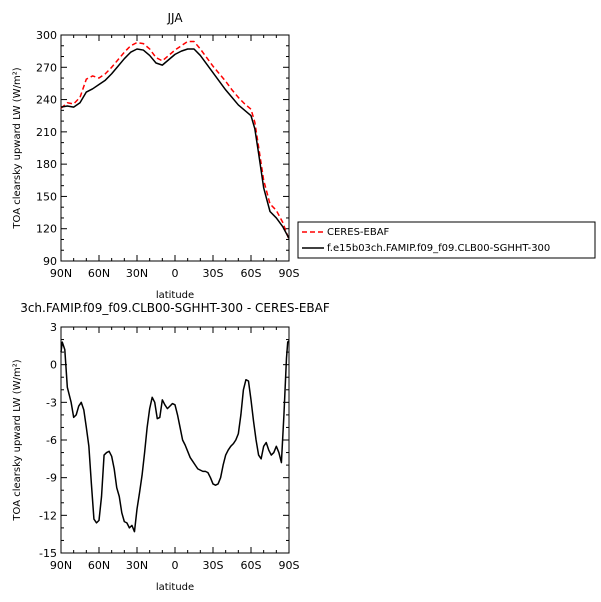  What do you see at coordinates (53, 327) in the screenshot?
I see `y-tick-label: 3` at bounding box center [53, 327].